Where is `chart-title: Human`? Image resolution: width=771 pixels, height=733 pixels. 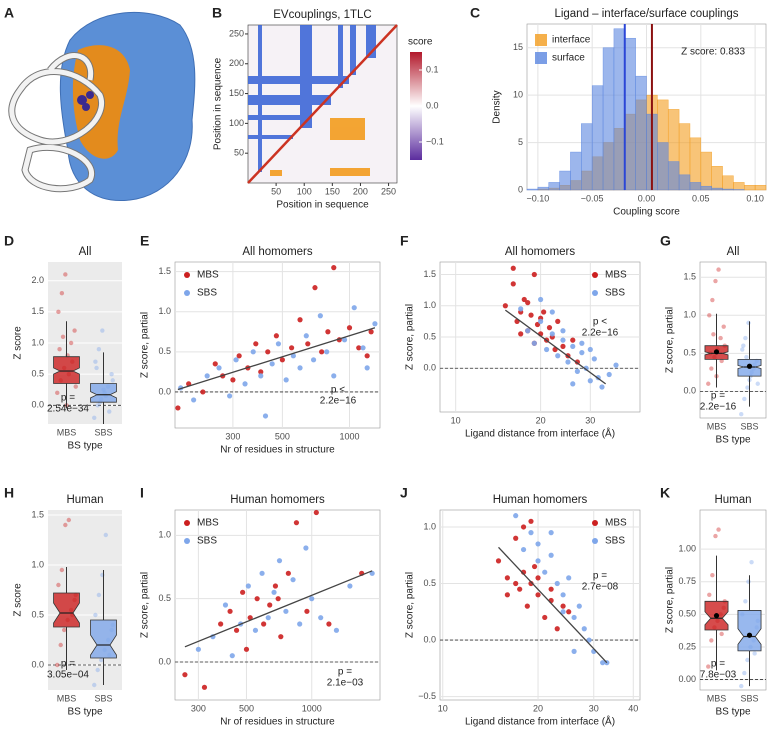 chart-title: Human is located at coordinates (84, 500).